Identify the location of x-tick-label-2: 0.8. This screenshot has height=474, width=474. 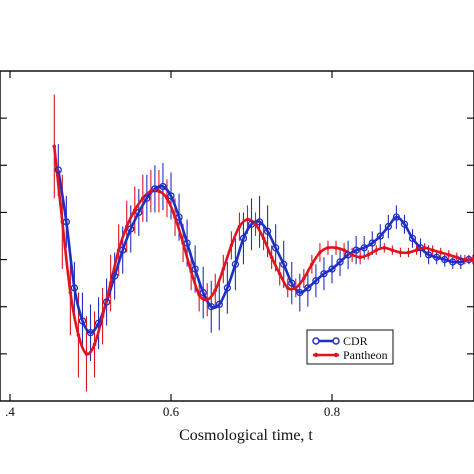
(332, 411).